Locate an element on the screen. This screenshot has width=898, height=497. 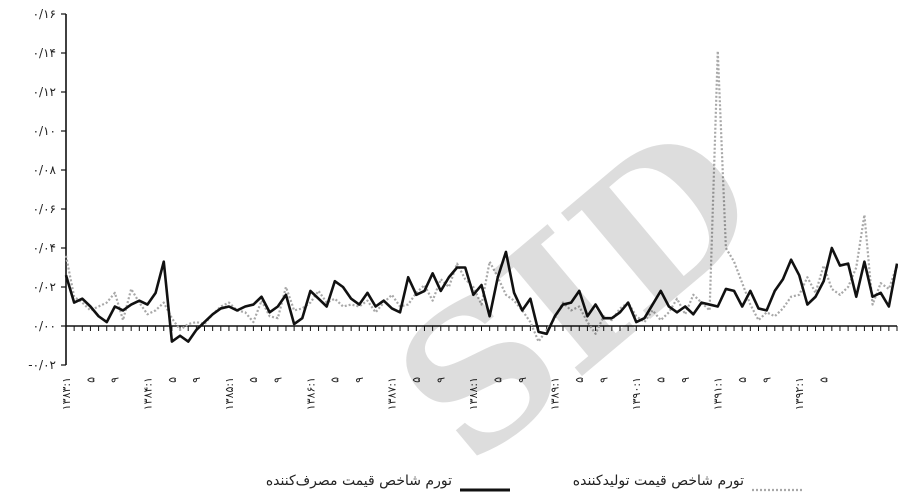
y-tick-label: ۰/۰۶ is located at coordinates (44, 209).